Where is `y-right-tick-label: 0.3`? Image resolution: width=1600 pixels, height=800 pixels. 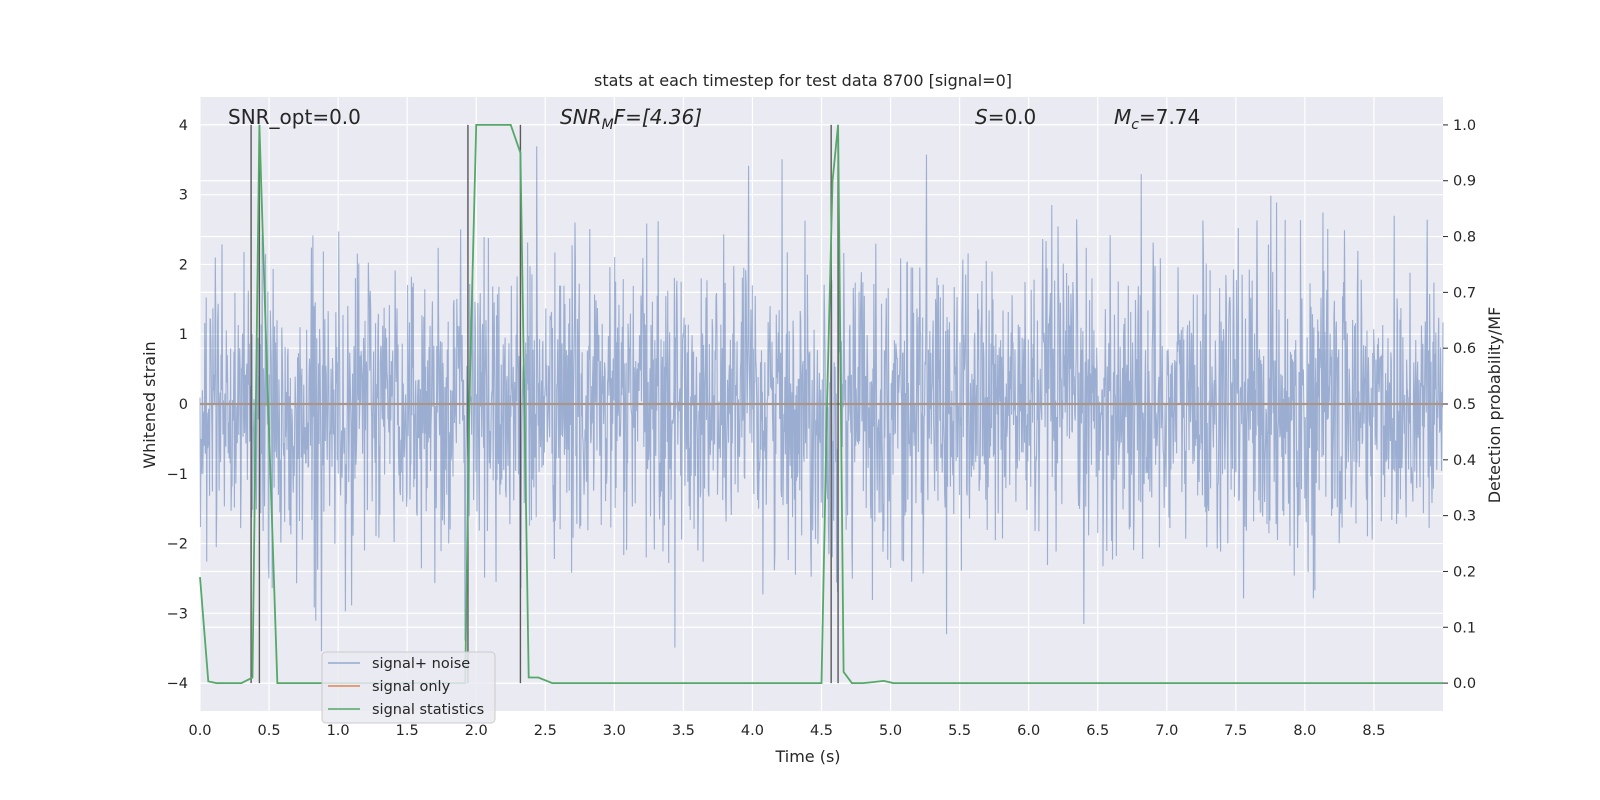 y-right-tick-label: 0.3 is located at coordinates (1464, 517).